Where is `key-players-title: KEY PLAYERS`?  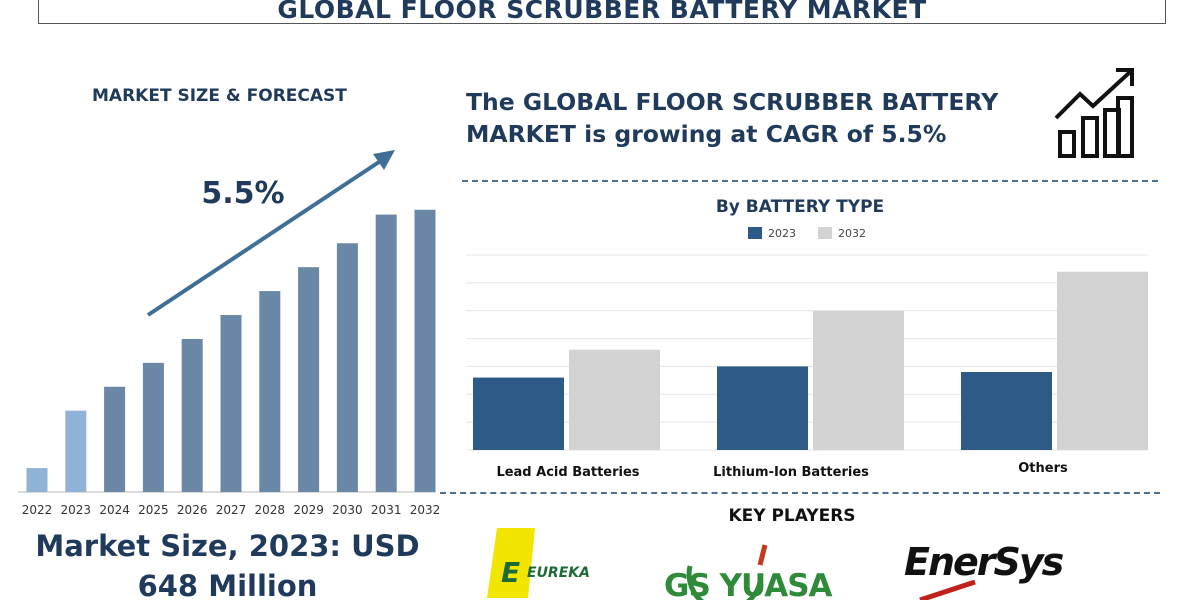
key-players-title: KEY PLAYERS is located at coordinates (791, 516).